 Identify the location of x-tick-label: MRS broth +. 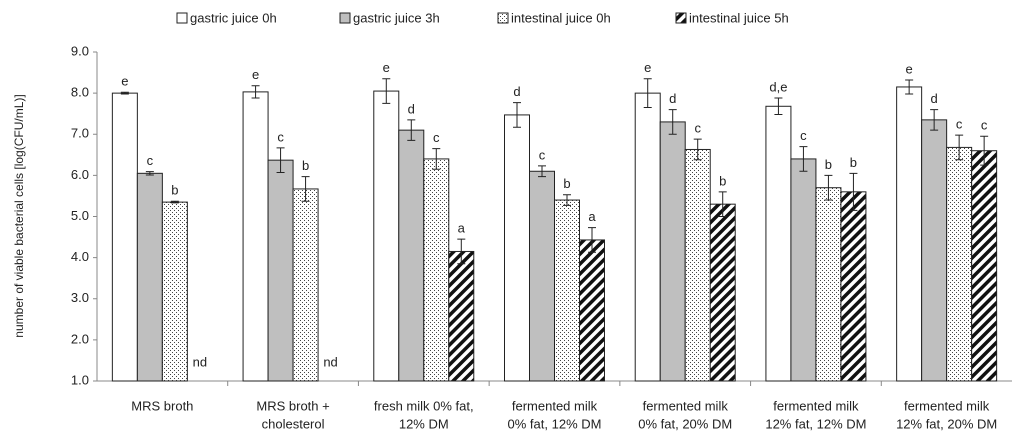
(292, 405).